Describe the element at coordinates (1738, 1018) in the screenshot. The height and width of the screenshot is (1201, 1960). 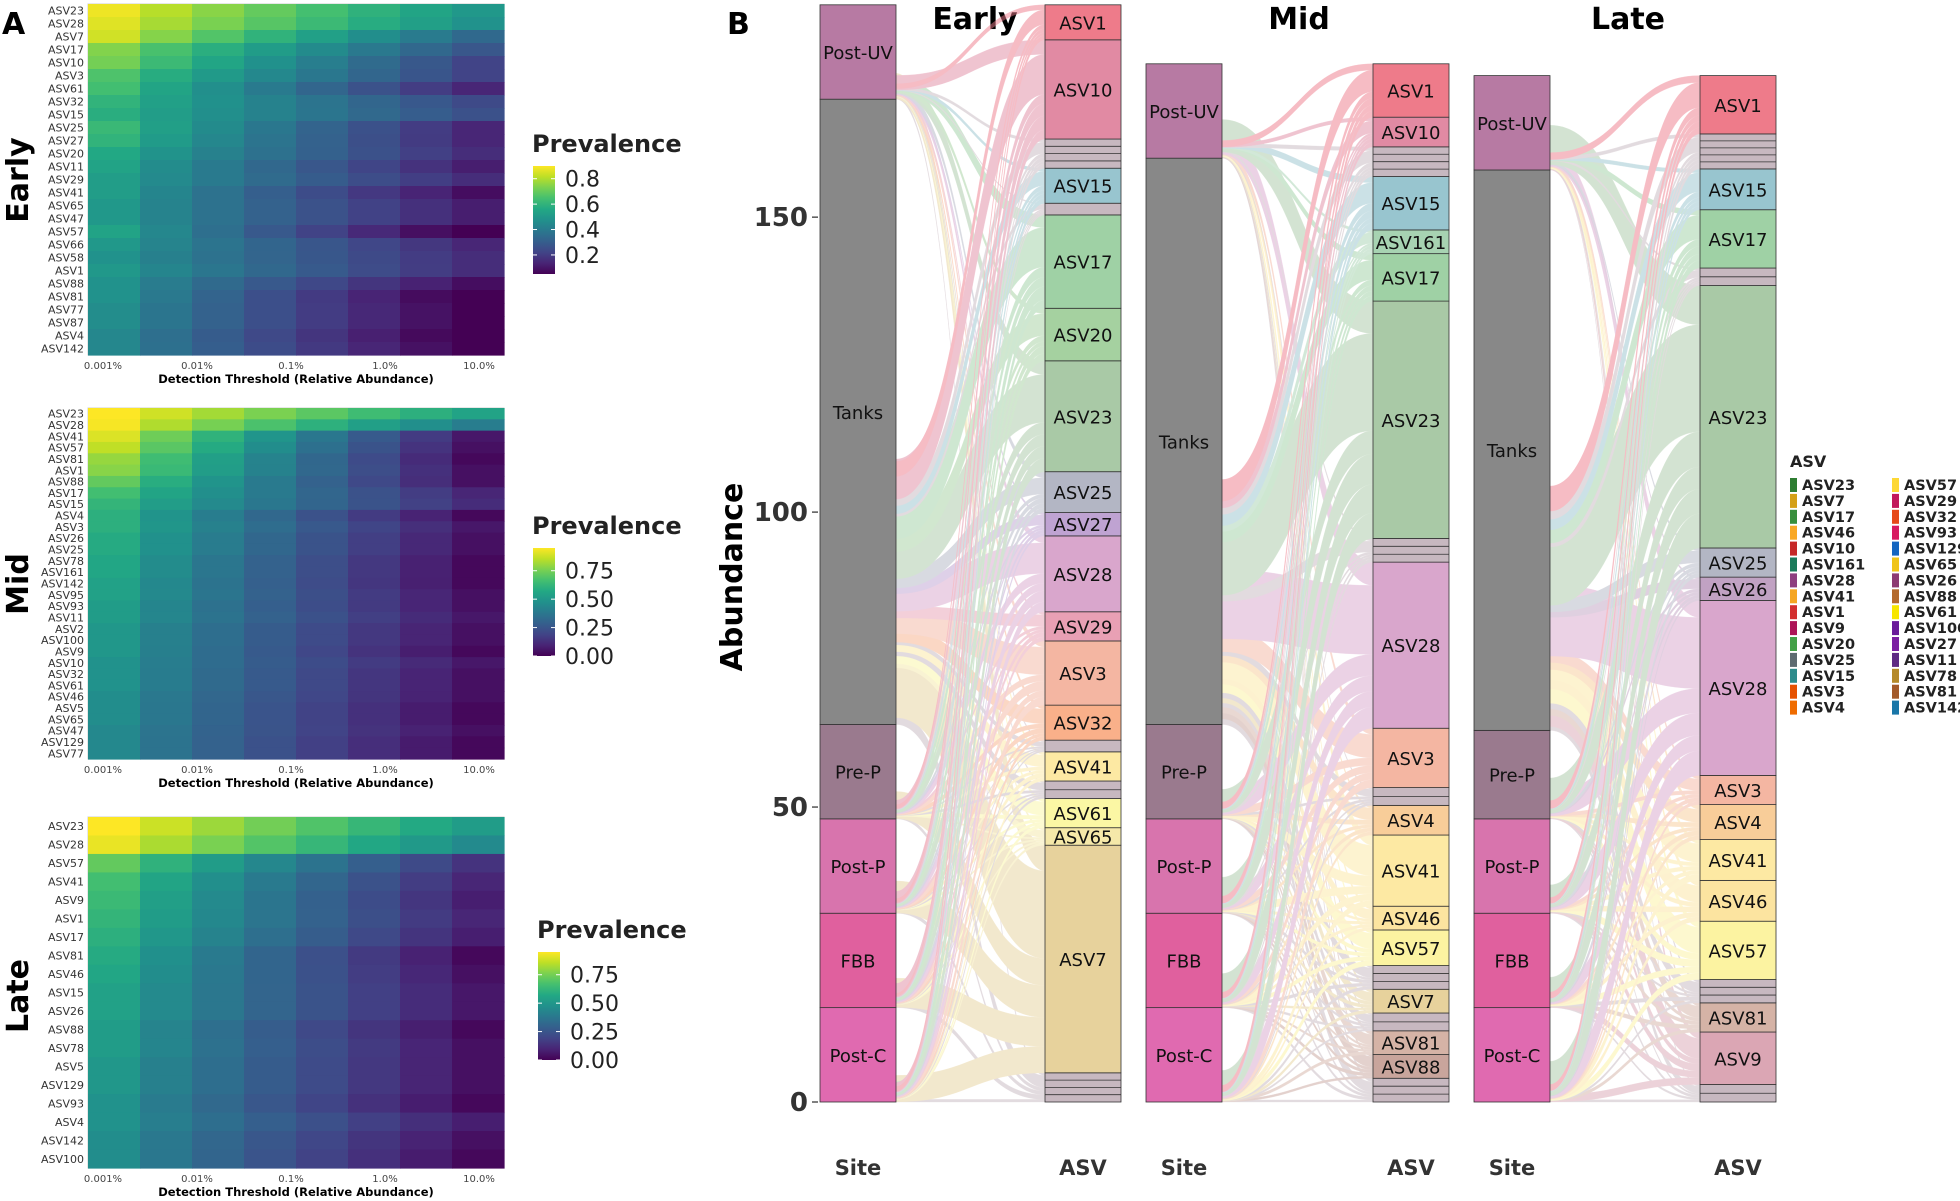
I see `asv-label: ASV81` at that location.